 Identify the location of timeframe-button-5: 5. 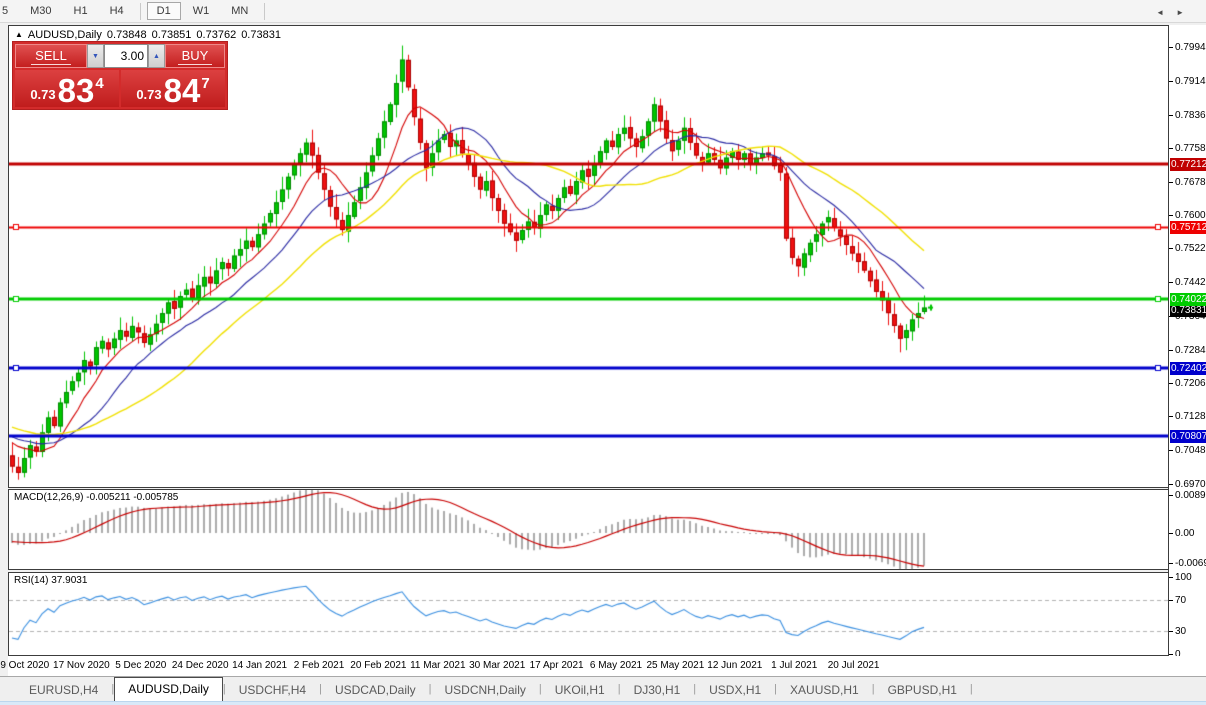
(5, 11).